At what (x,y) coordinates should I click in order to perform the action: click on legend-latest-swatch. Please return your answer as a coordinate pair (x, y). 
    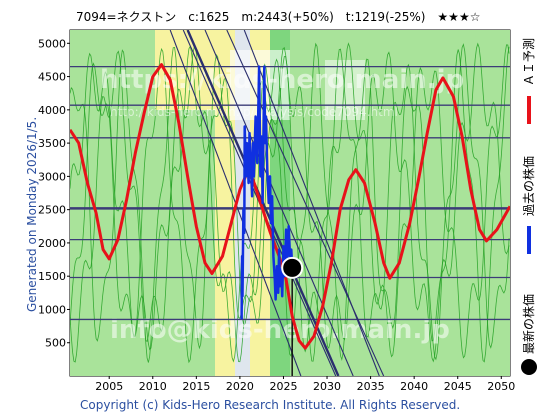
    Looking at the image, I should click on (529, 367).